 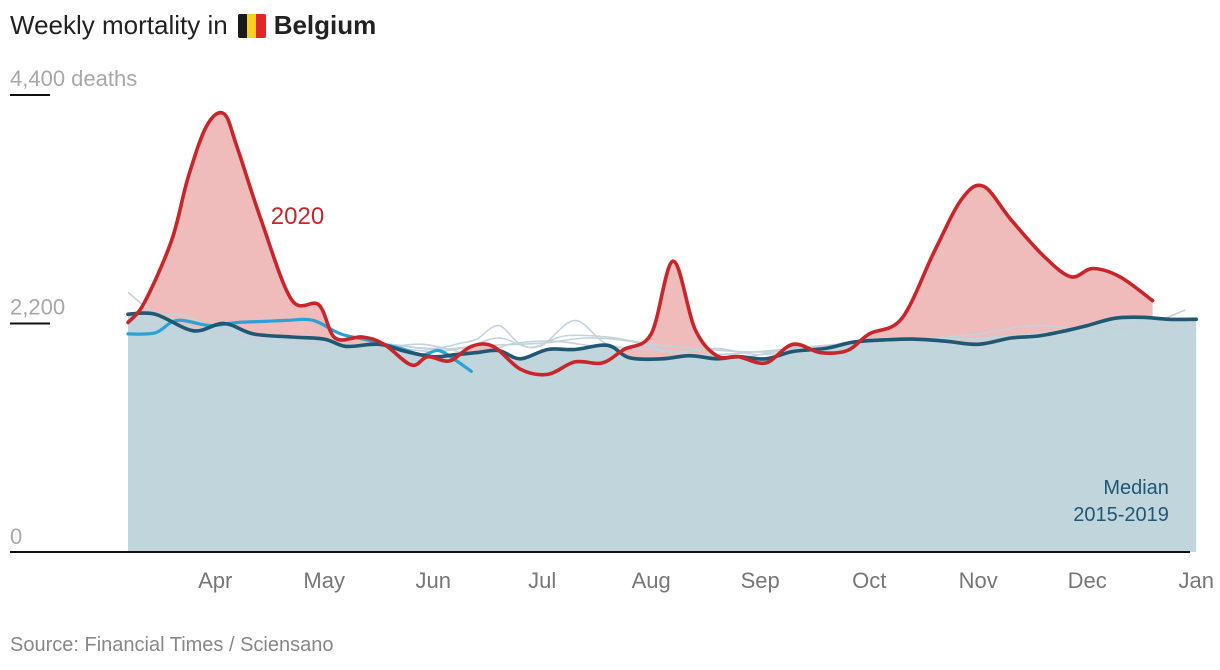 I want to click on belgium-flag-icon, so click(x=251, y=25).